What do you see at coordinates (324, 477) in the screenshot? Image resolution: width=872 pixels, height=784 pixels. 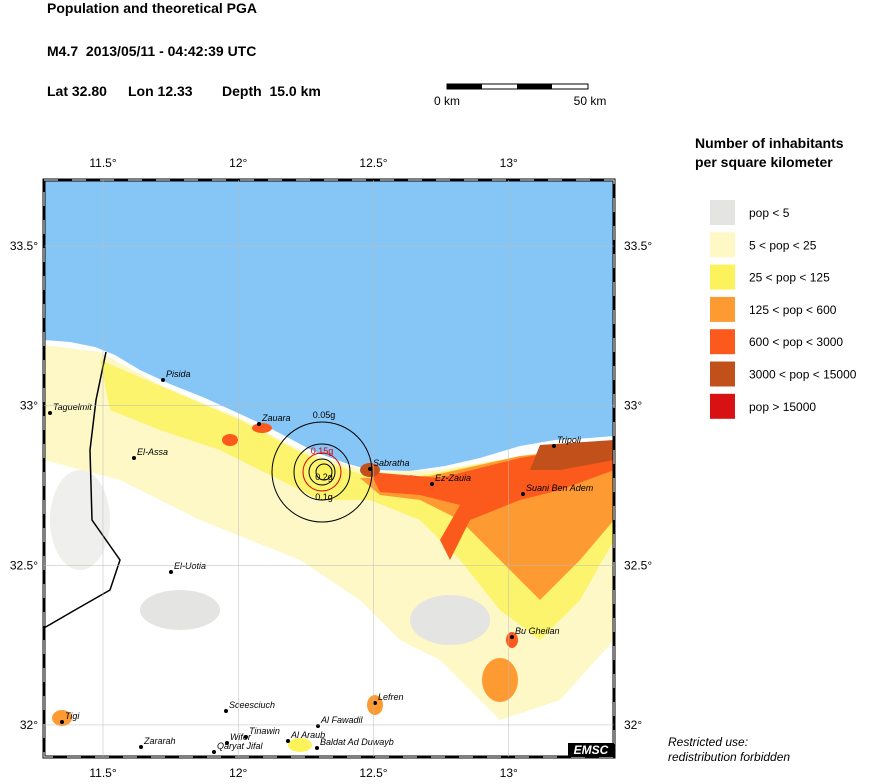 I see `pga-label: 0.2g` at bounding box center [324, 477].